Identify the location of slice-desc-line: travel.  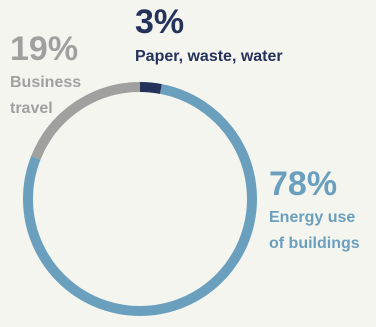
(31, 108).